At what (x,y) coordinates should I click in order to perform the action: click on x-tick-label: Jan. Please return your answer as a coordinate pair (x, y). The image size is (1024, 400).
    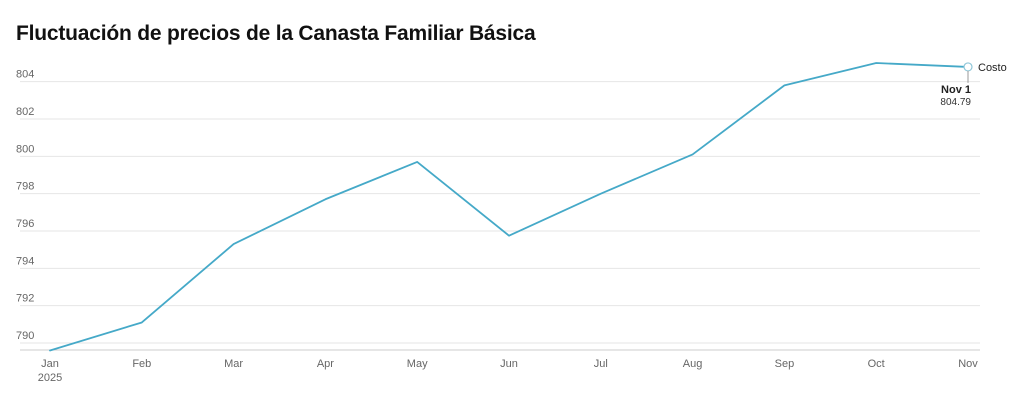
    Looking at the image, I should click on (50, 364).